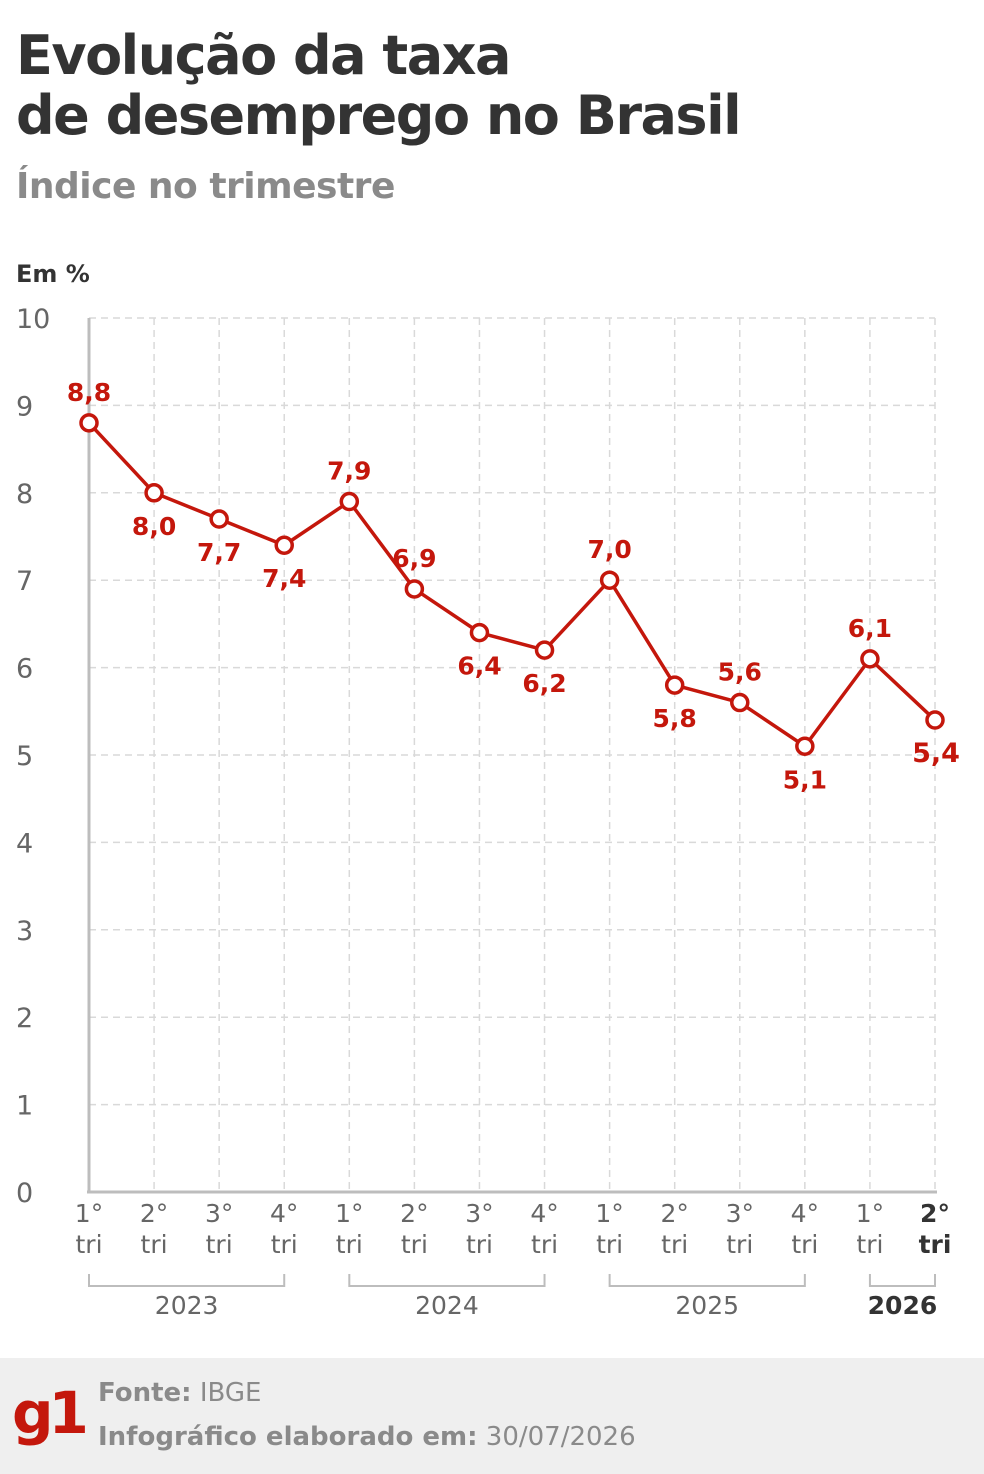  What do you see at coordinates (33, 319) in the screenshot?
I see `y-tick-label: 10` at bounding box center [33, 319].